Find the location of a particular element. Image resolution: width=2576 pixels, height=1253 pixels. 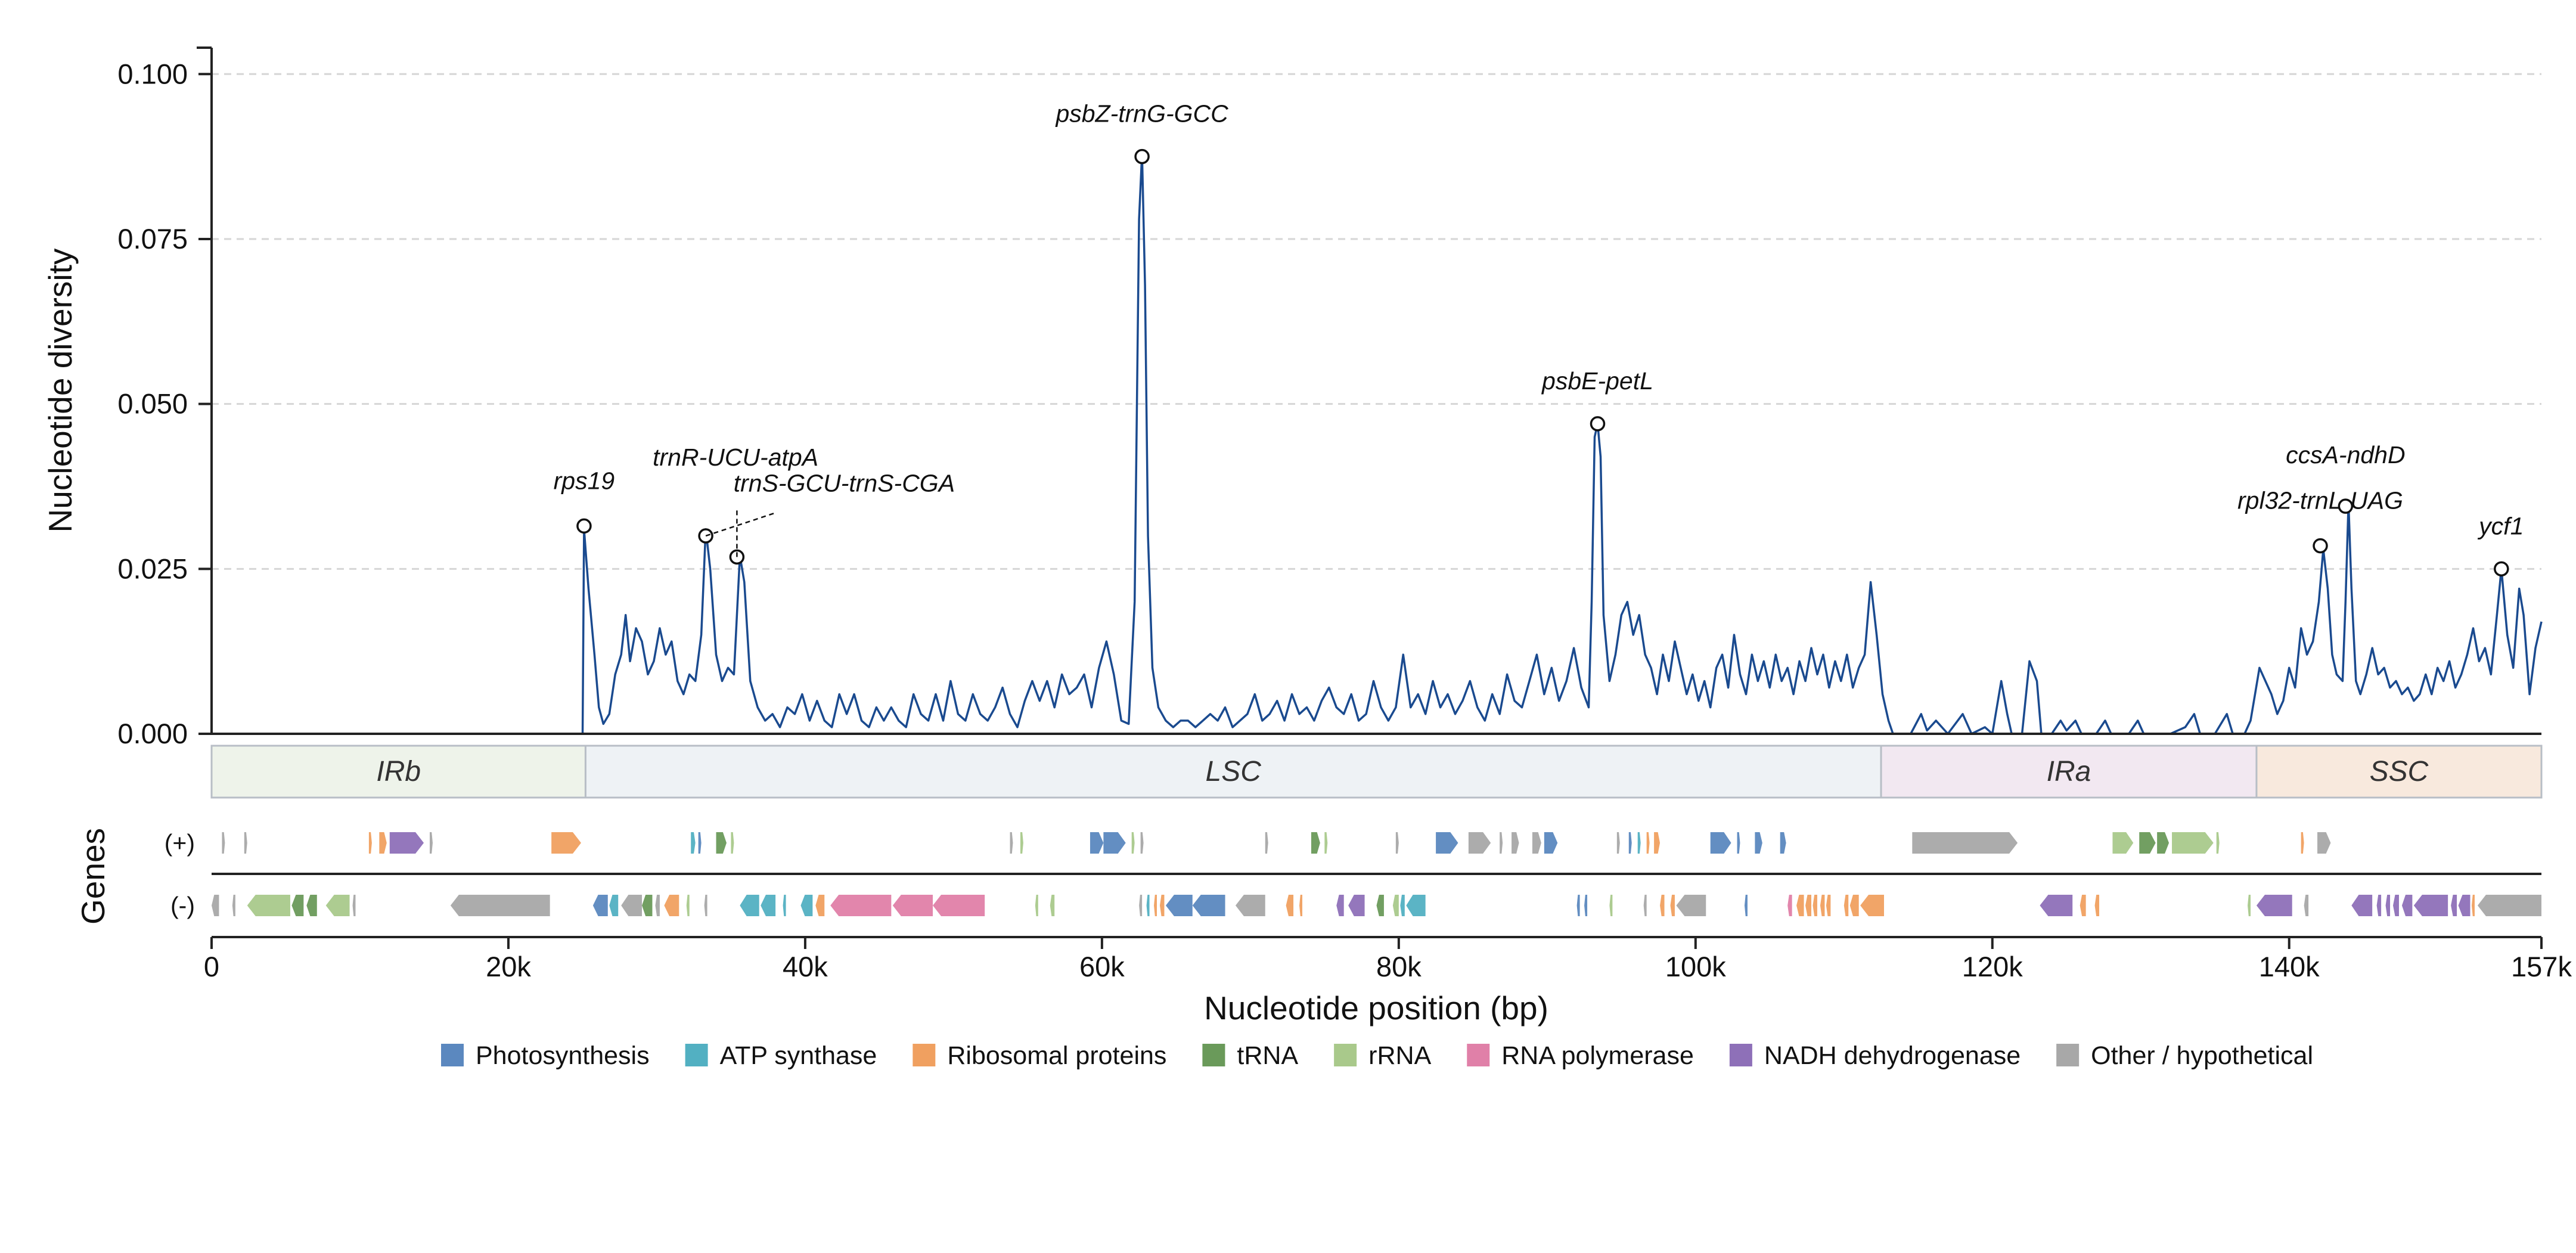

region-IRa is located at coordinates (2069, 772).